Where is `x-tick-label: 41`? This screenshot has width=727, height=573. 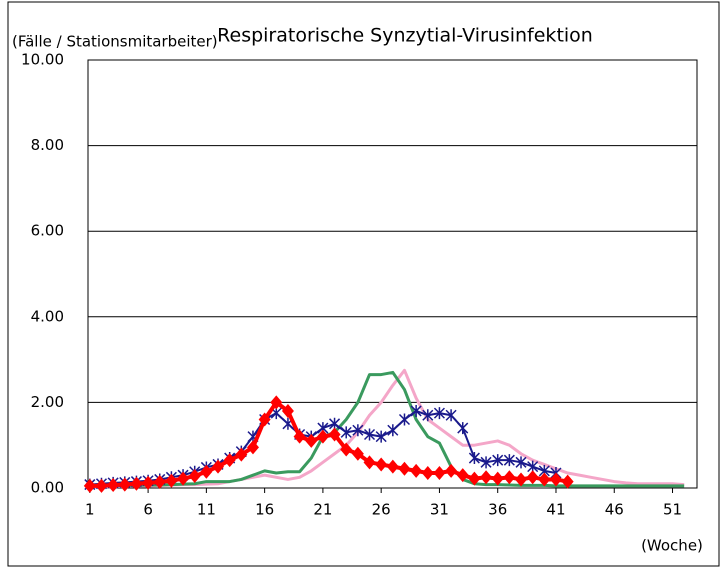 x-tick-label: 41 is located at coordinates (555, 510).